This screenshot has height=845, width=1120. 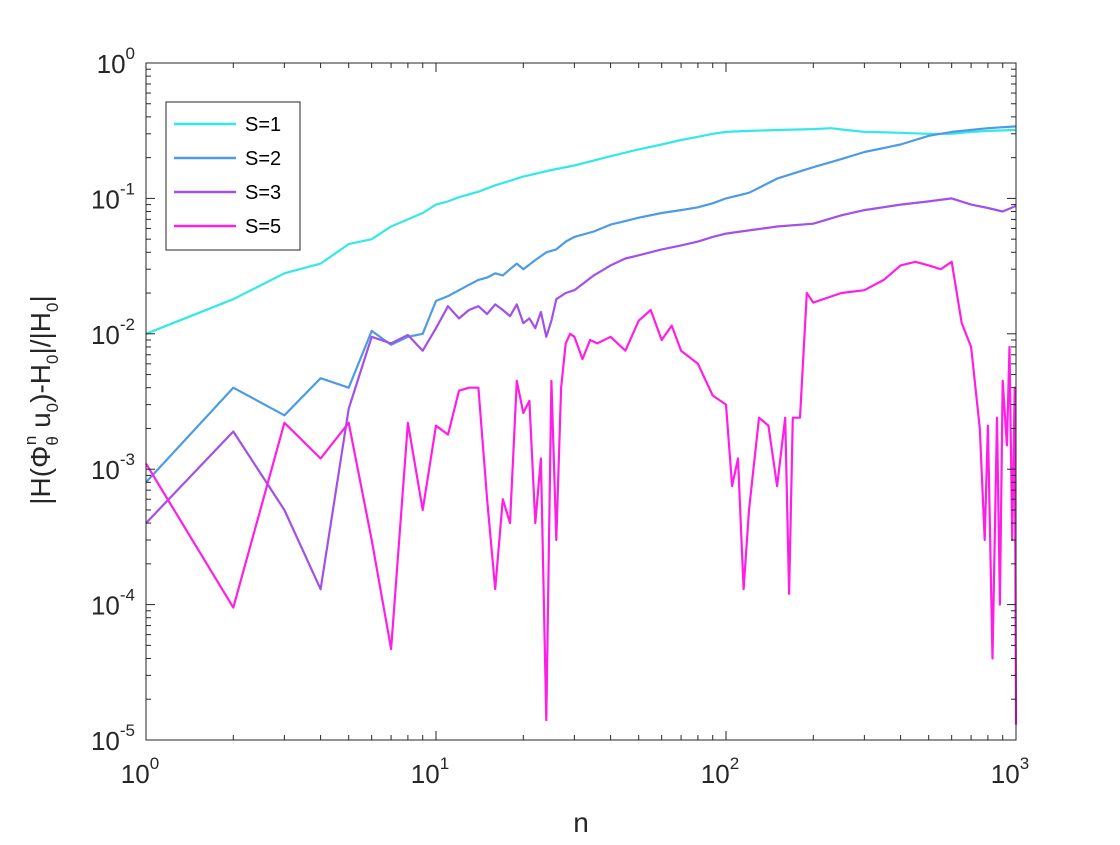 What do you see at coordinates (1024, 763) in the screenshot?
I see `x-tick-exponent: 3` at bounding box center [1024, 763].